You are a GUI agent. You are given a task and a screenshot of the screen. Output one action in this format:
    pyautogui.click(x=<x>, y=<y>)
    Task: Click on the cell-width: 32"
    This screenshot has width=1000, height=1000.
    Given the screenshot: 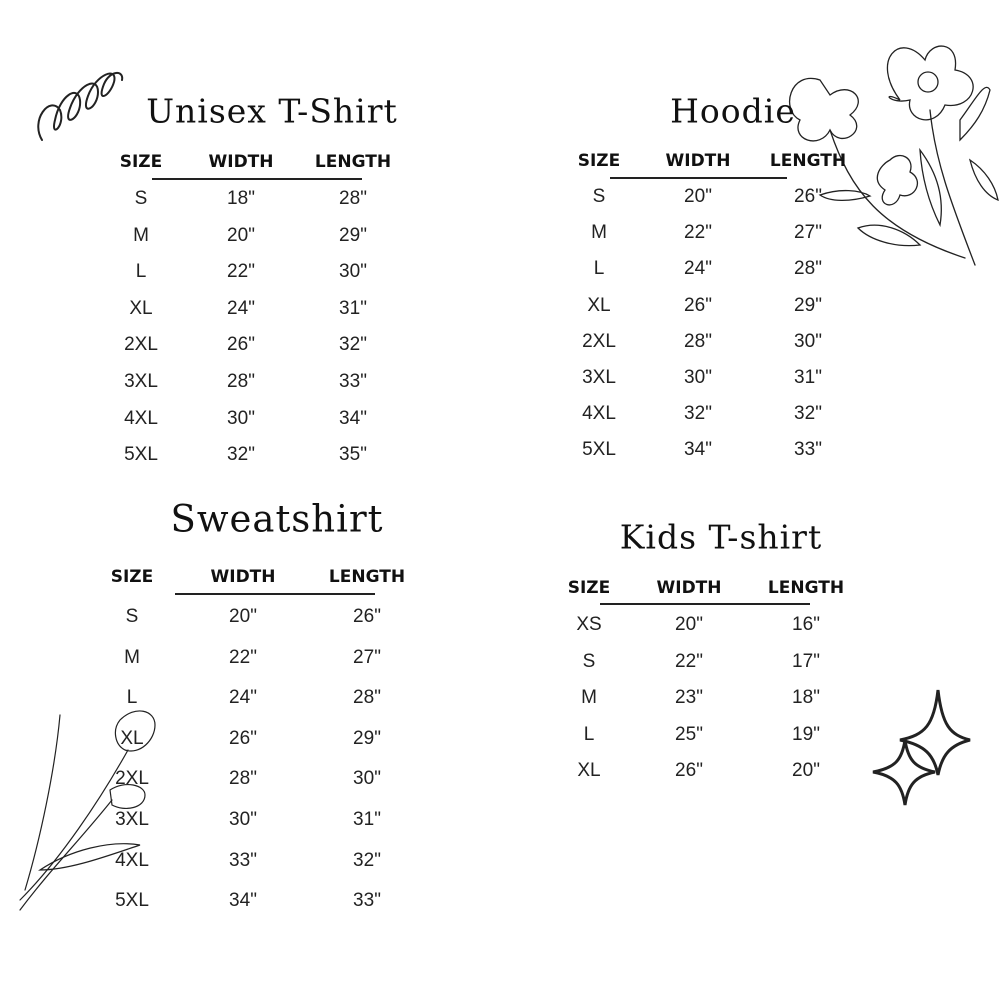 What is the action you would take?
    pyautogui.click(x=241, y=455)
    